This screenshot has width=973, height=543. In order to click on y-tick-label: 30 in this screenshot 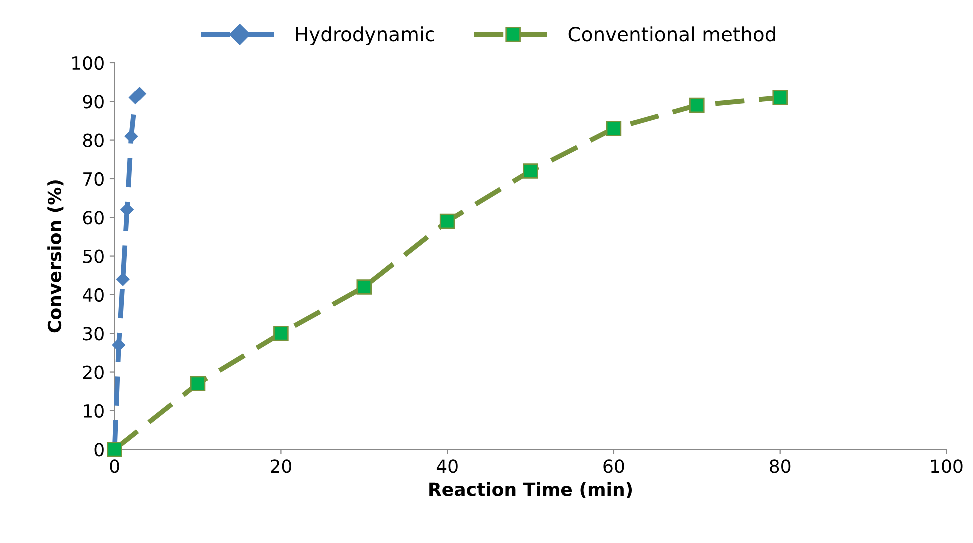, I will do `click(93, 334)`.